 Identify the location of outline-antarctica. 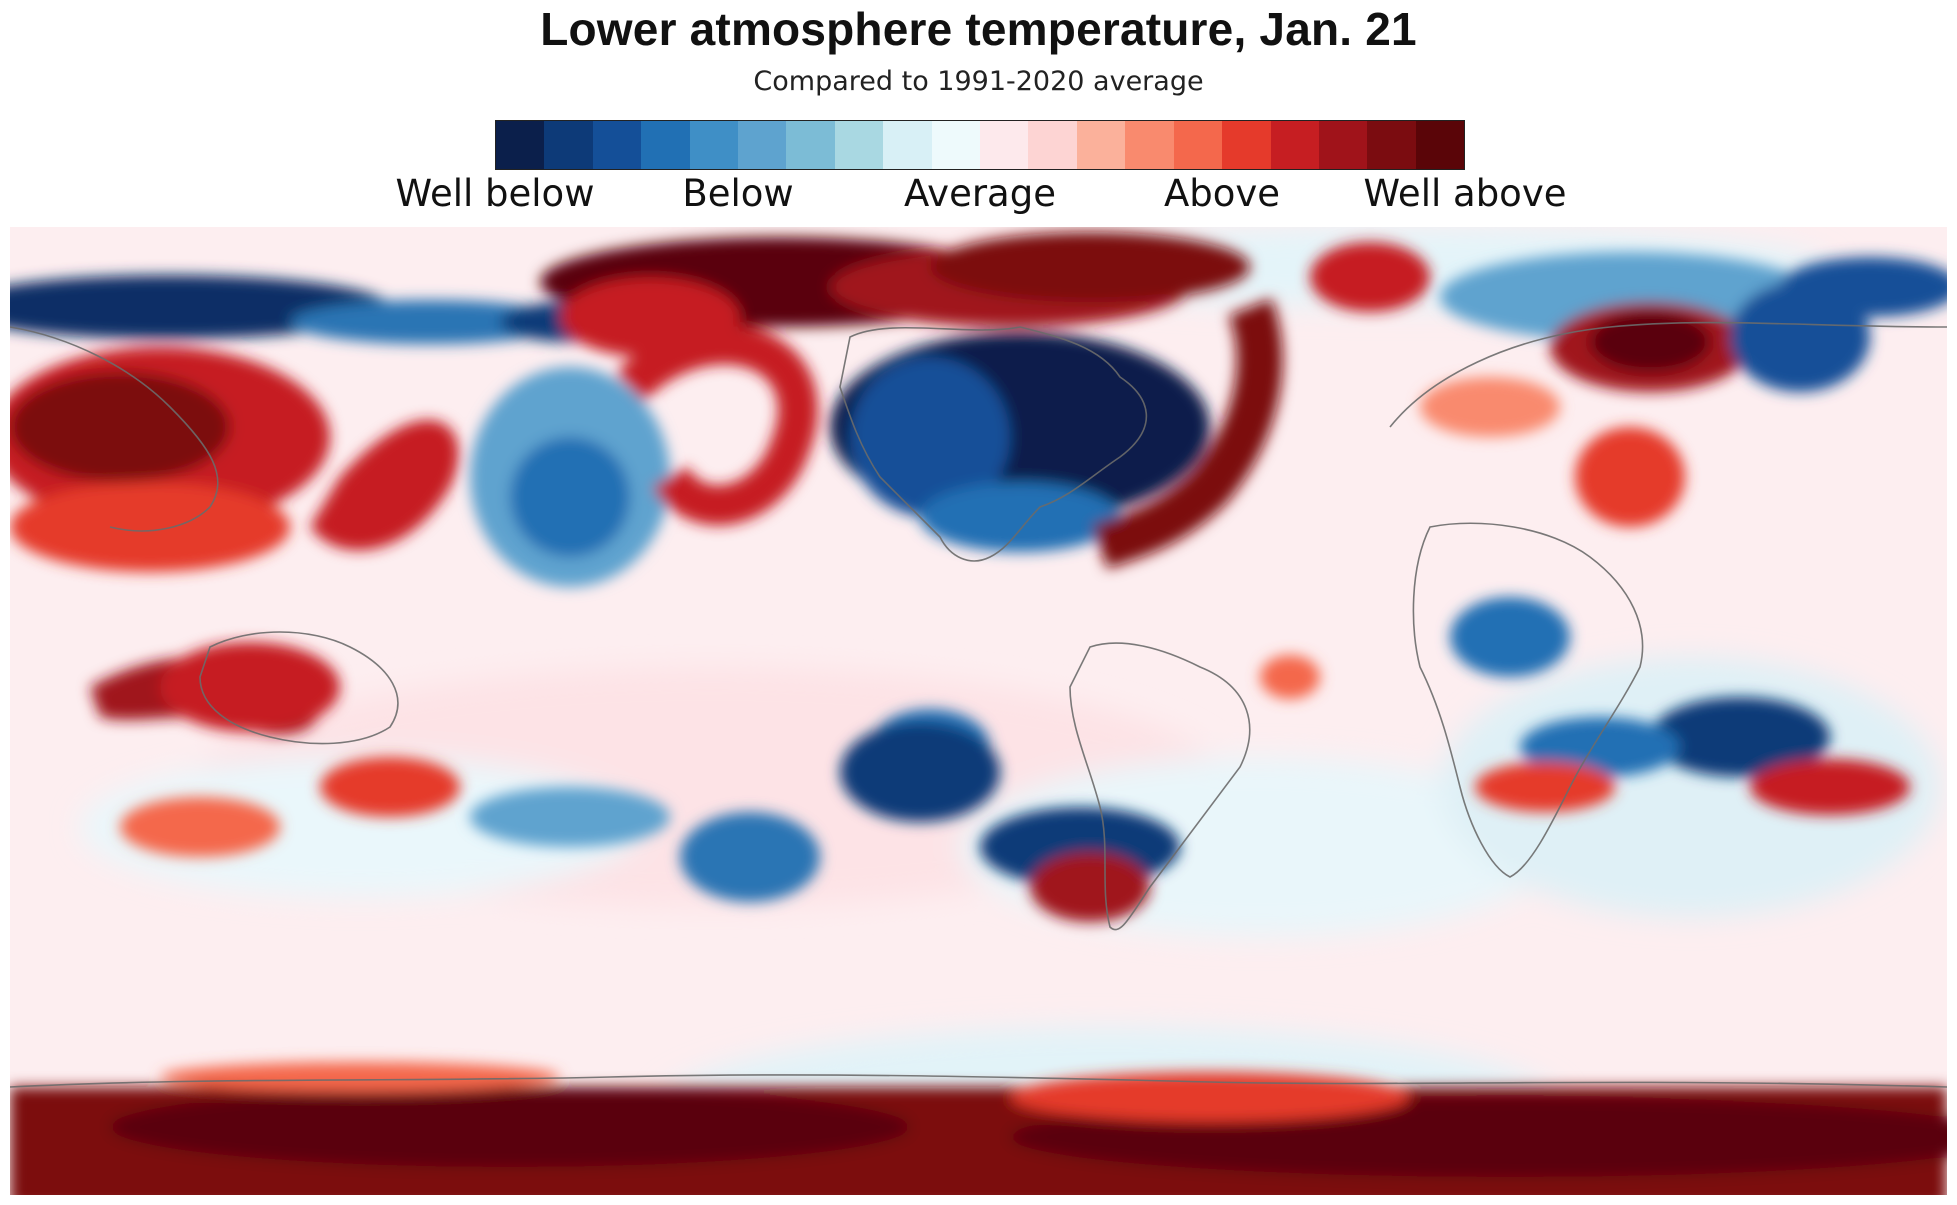
(978, 1081).